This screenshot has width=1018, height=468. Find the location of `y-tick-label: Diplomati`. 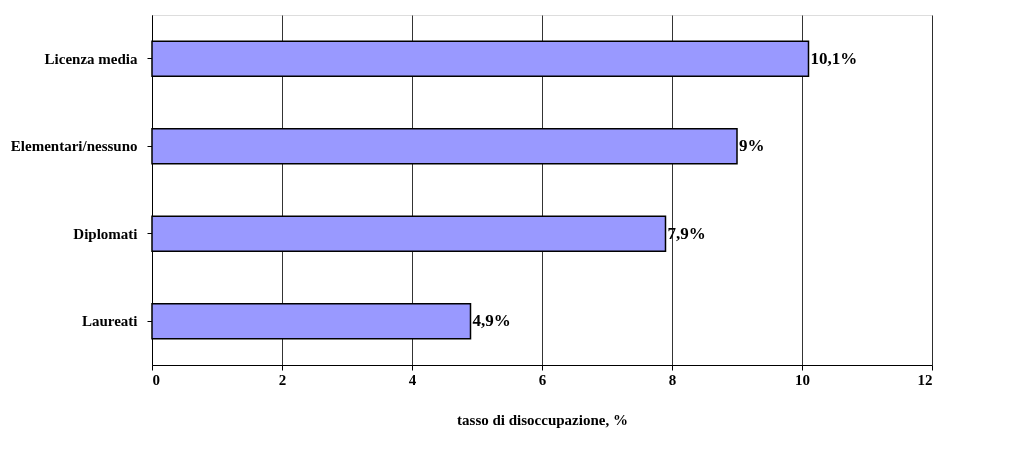

y-tick-label: Diplomati is located at coordinates (105, 233).